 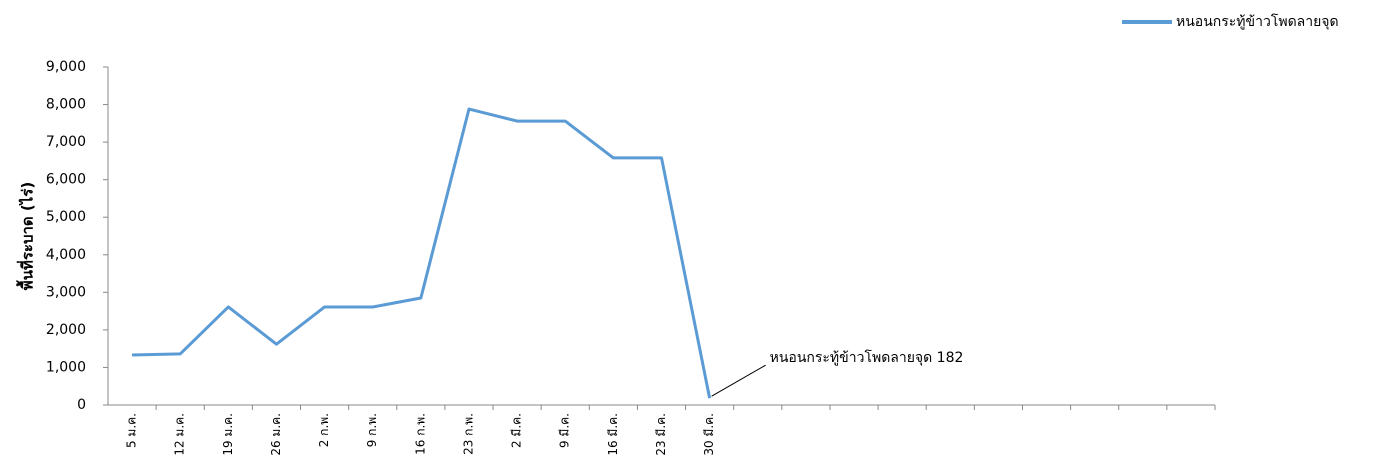 What do you see at coordinates (66, 180) in the screenshot?
I see `y-tick-label: 6,000` at bounding box center [66, 180].